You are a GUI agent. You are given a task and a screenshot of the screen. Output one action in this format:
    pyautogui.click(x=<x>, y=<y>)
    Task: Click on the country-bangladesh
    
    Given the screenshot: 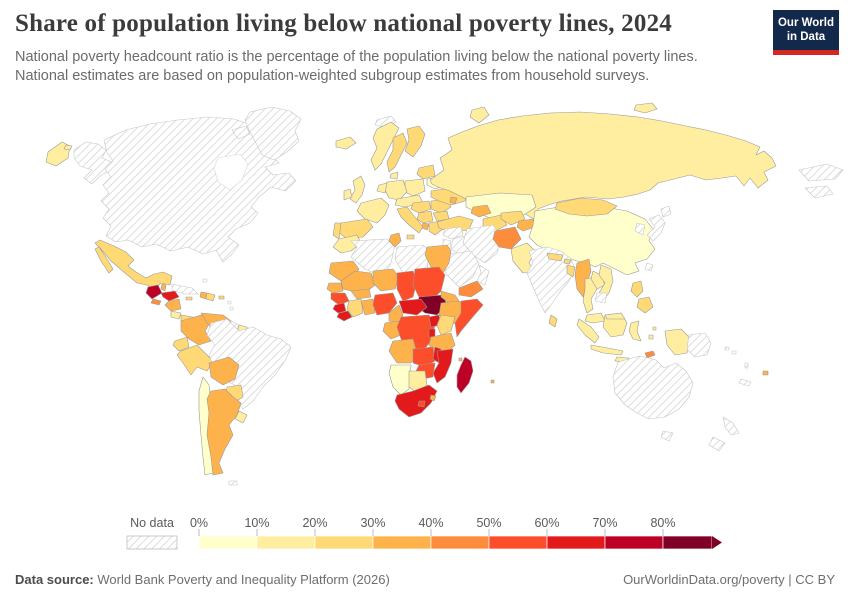 What is the action you would take?
    pyautogui.click(x=571, y=271)
    